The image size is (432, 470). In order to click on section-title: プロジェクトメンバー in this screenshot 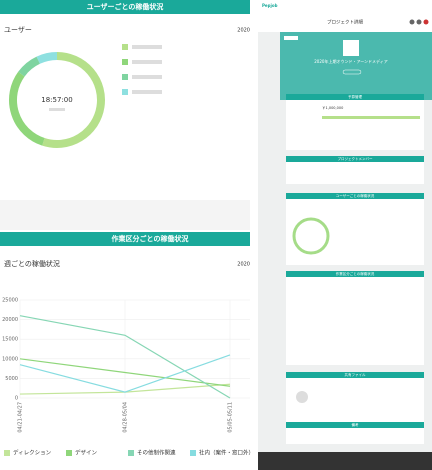, I will do `click(355, 158)`.